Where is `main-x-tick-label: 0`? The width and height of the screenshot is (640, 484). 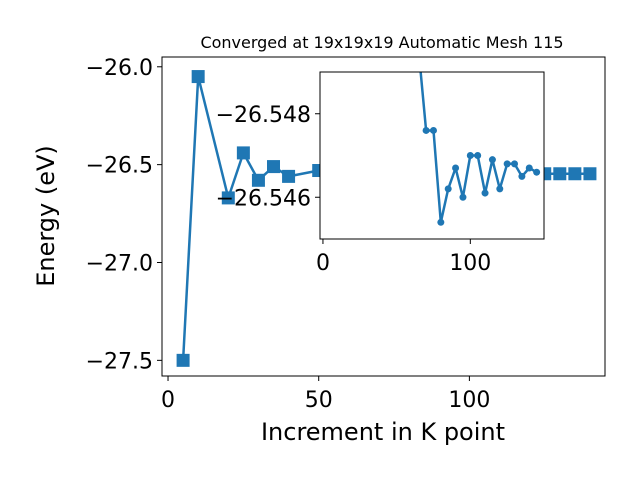 main-x-tick-label: 0 is located at coordinates (168, 400).